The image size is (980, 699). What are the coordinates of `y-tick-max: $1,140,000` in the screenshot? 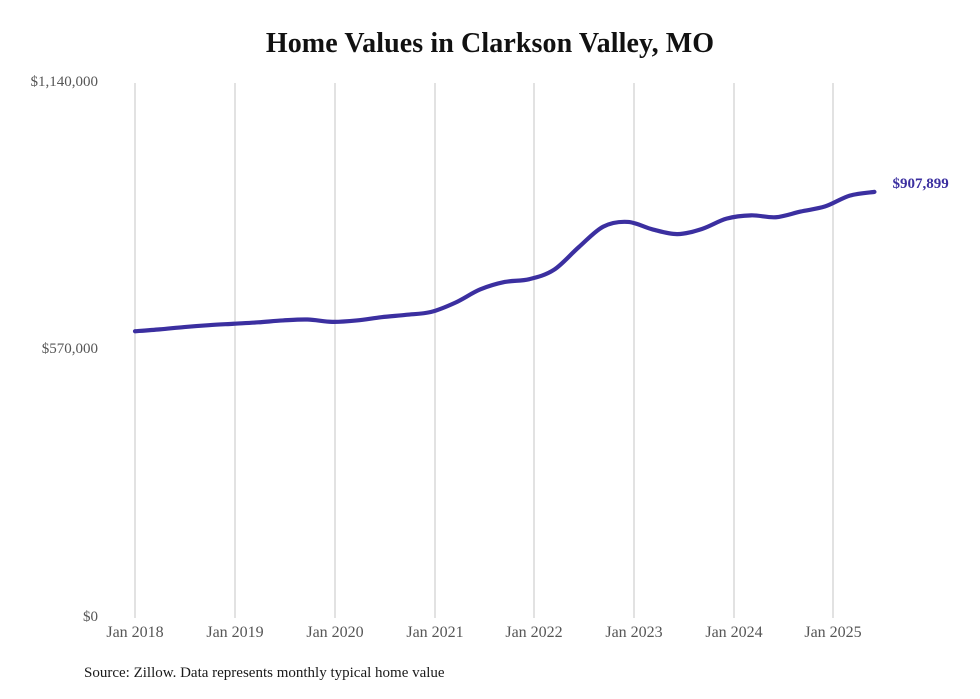 It's located at (49, 83).